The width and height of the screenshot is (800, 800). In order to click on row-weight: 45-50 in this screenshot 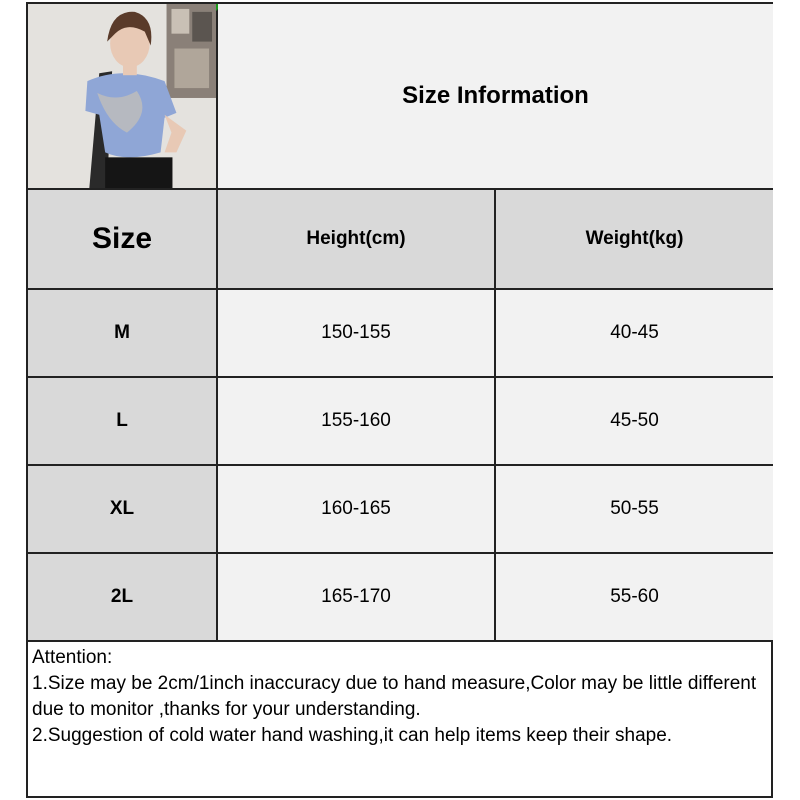, I will do `click(634, 422)`.